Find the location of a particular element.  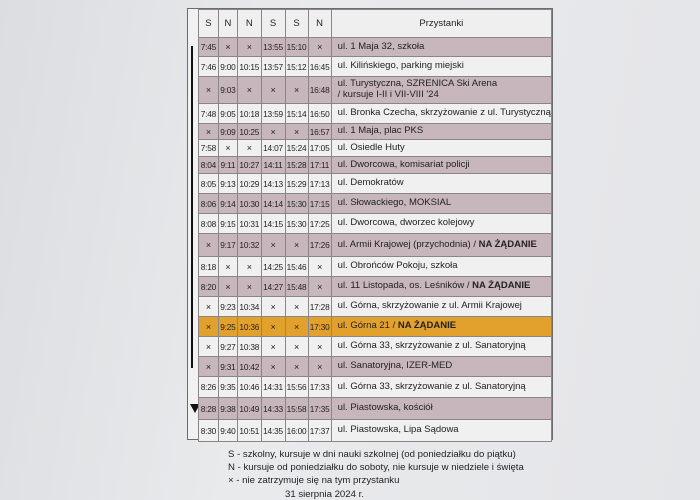

departure-time-cell: 17:05 is located at coordinates (319, 148).